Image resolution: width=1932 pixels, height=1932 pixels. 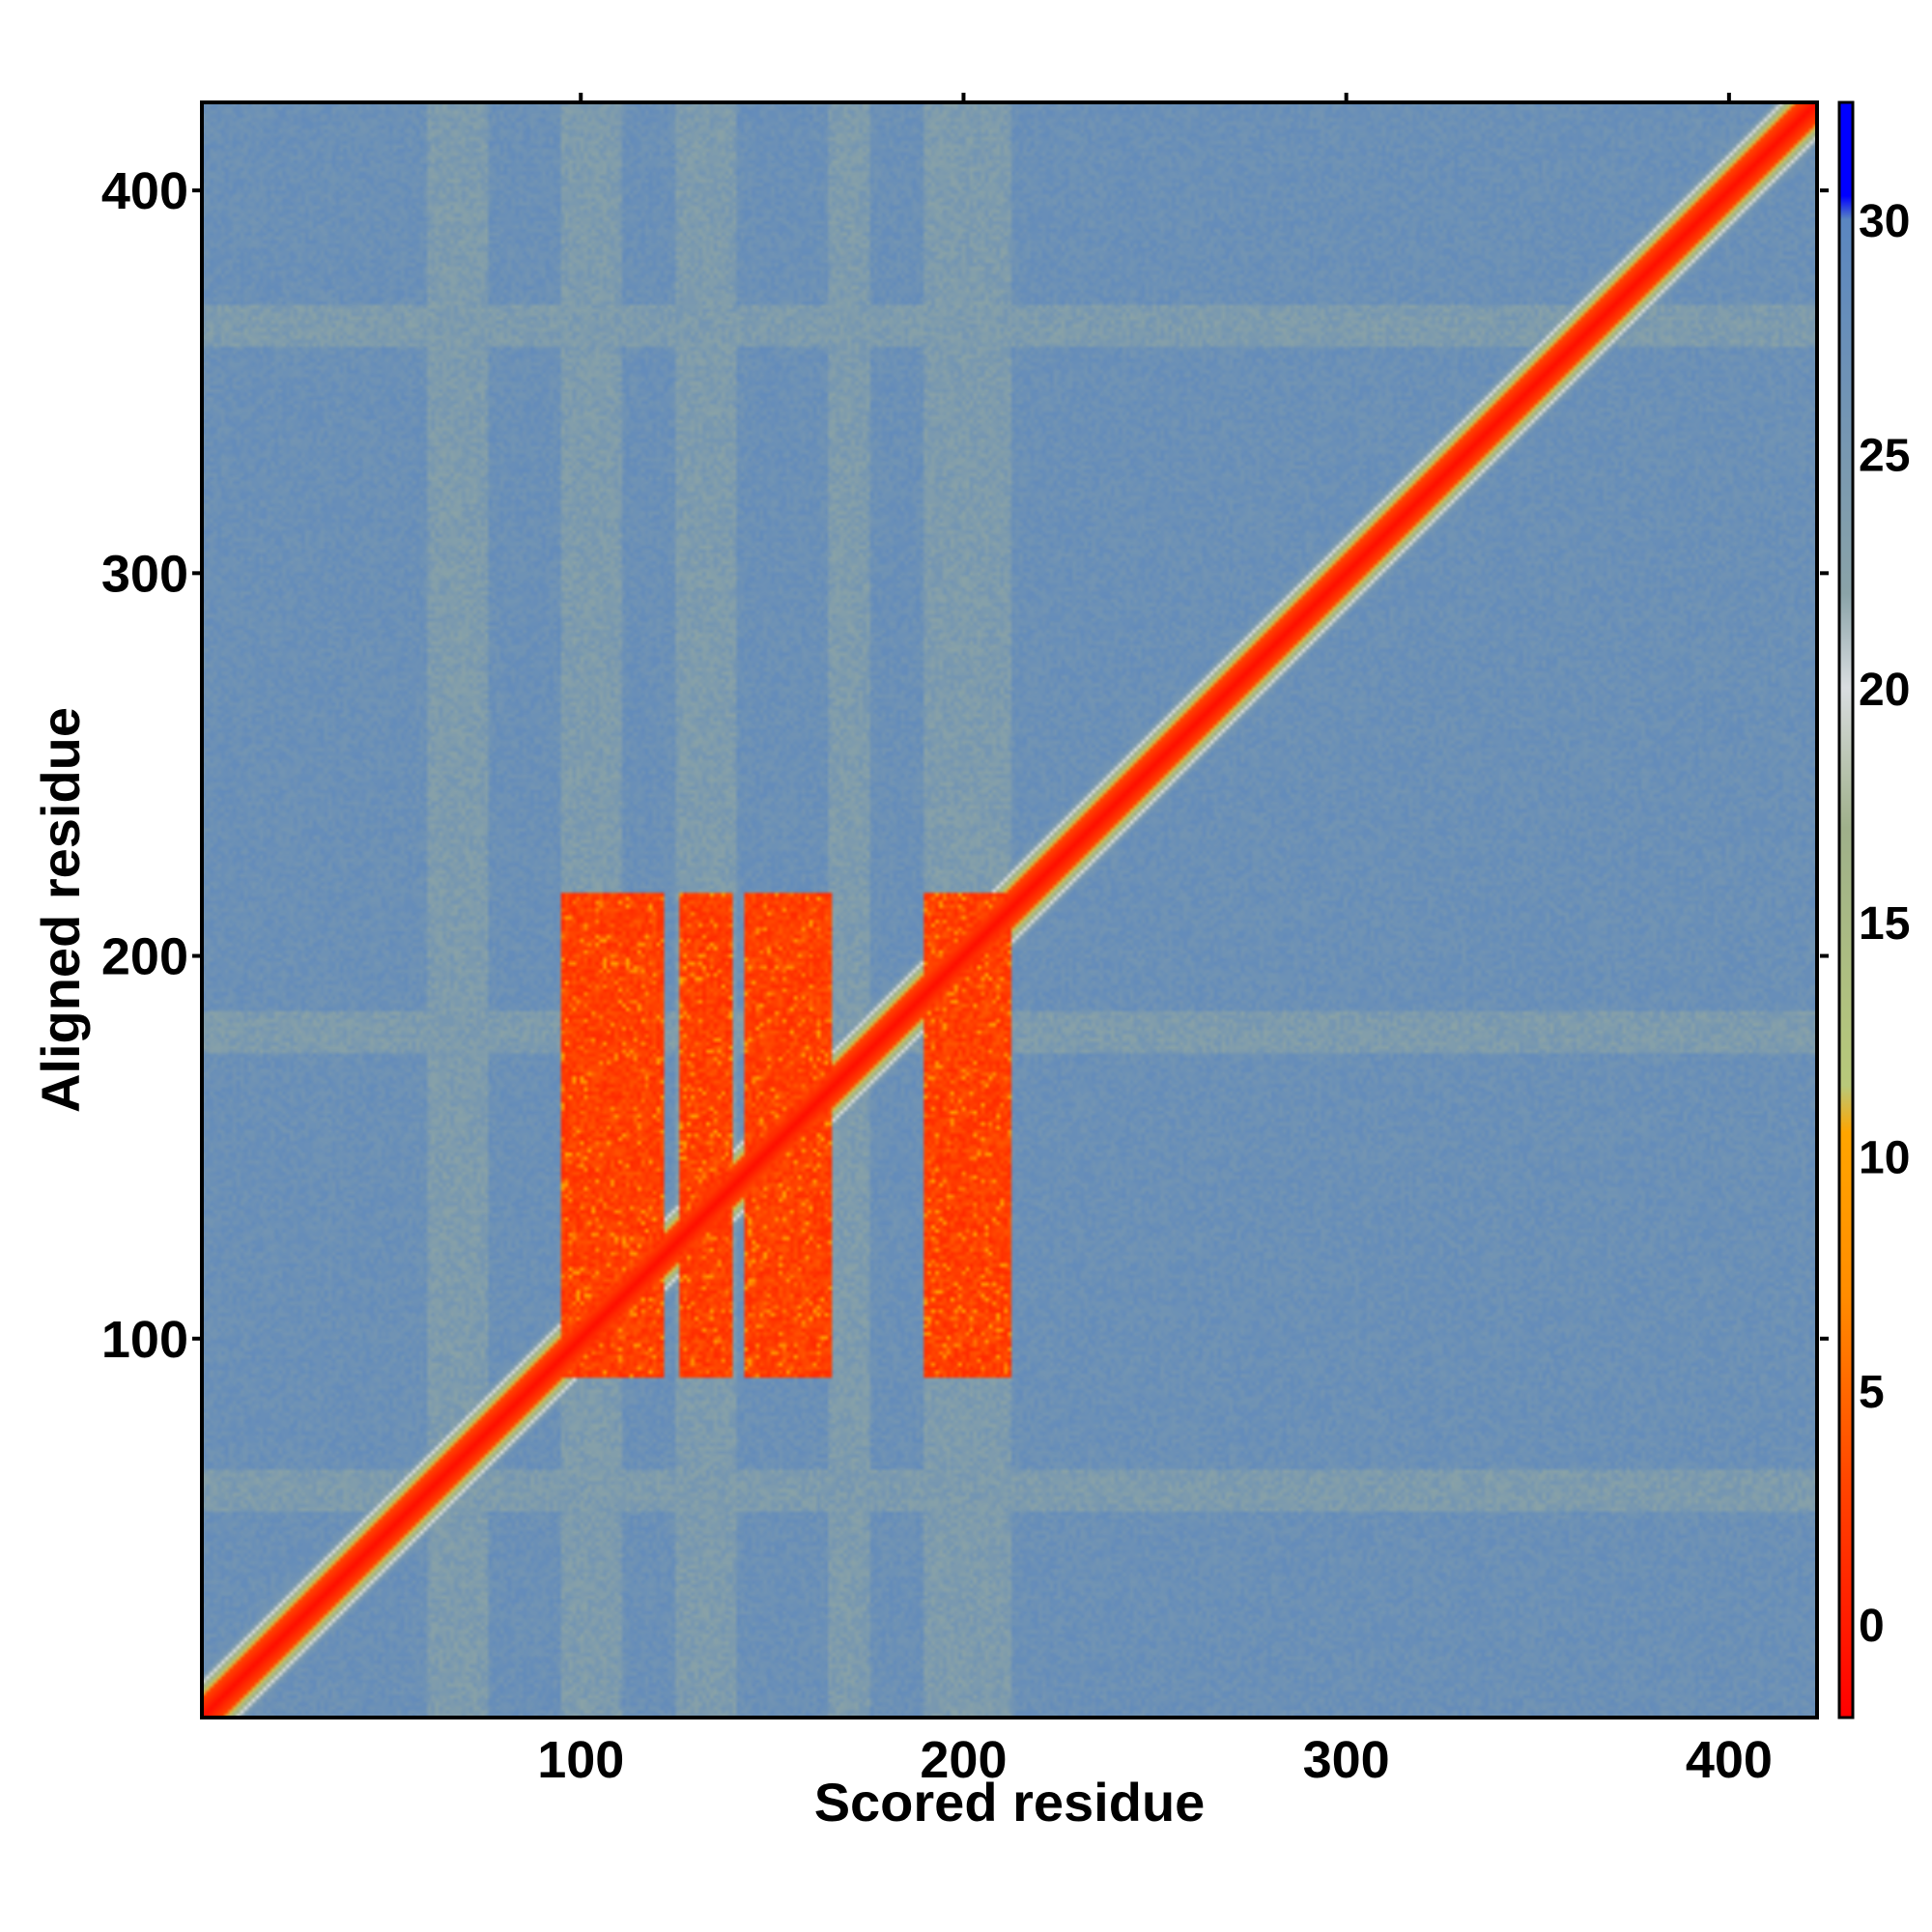 What do you see at coordinates (1884, 221) in the screenshot?
I see `colorbar-tick-label: 30` at bounding box center [1884, 221].